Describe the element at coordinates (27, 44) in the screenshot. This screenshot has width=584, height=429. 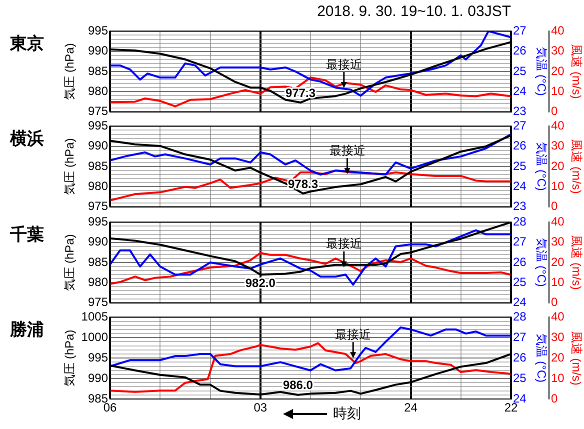
I see `chart-title: 東京` at that location.